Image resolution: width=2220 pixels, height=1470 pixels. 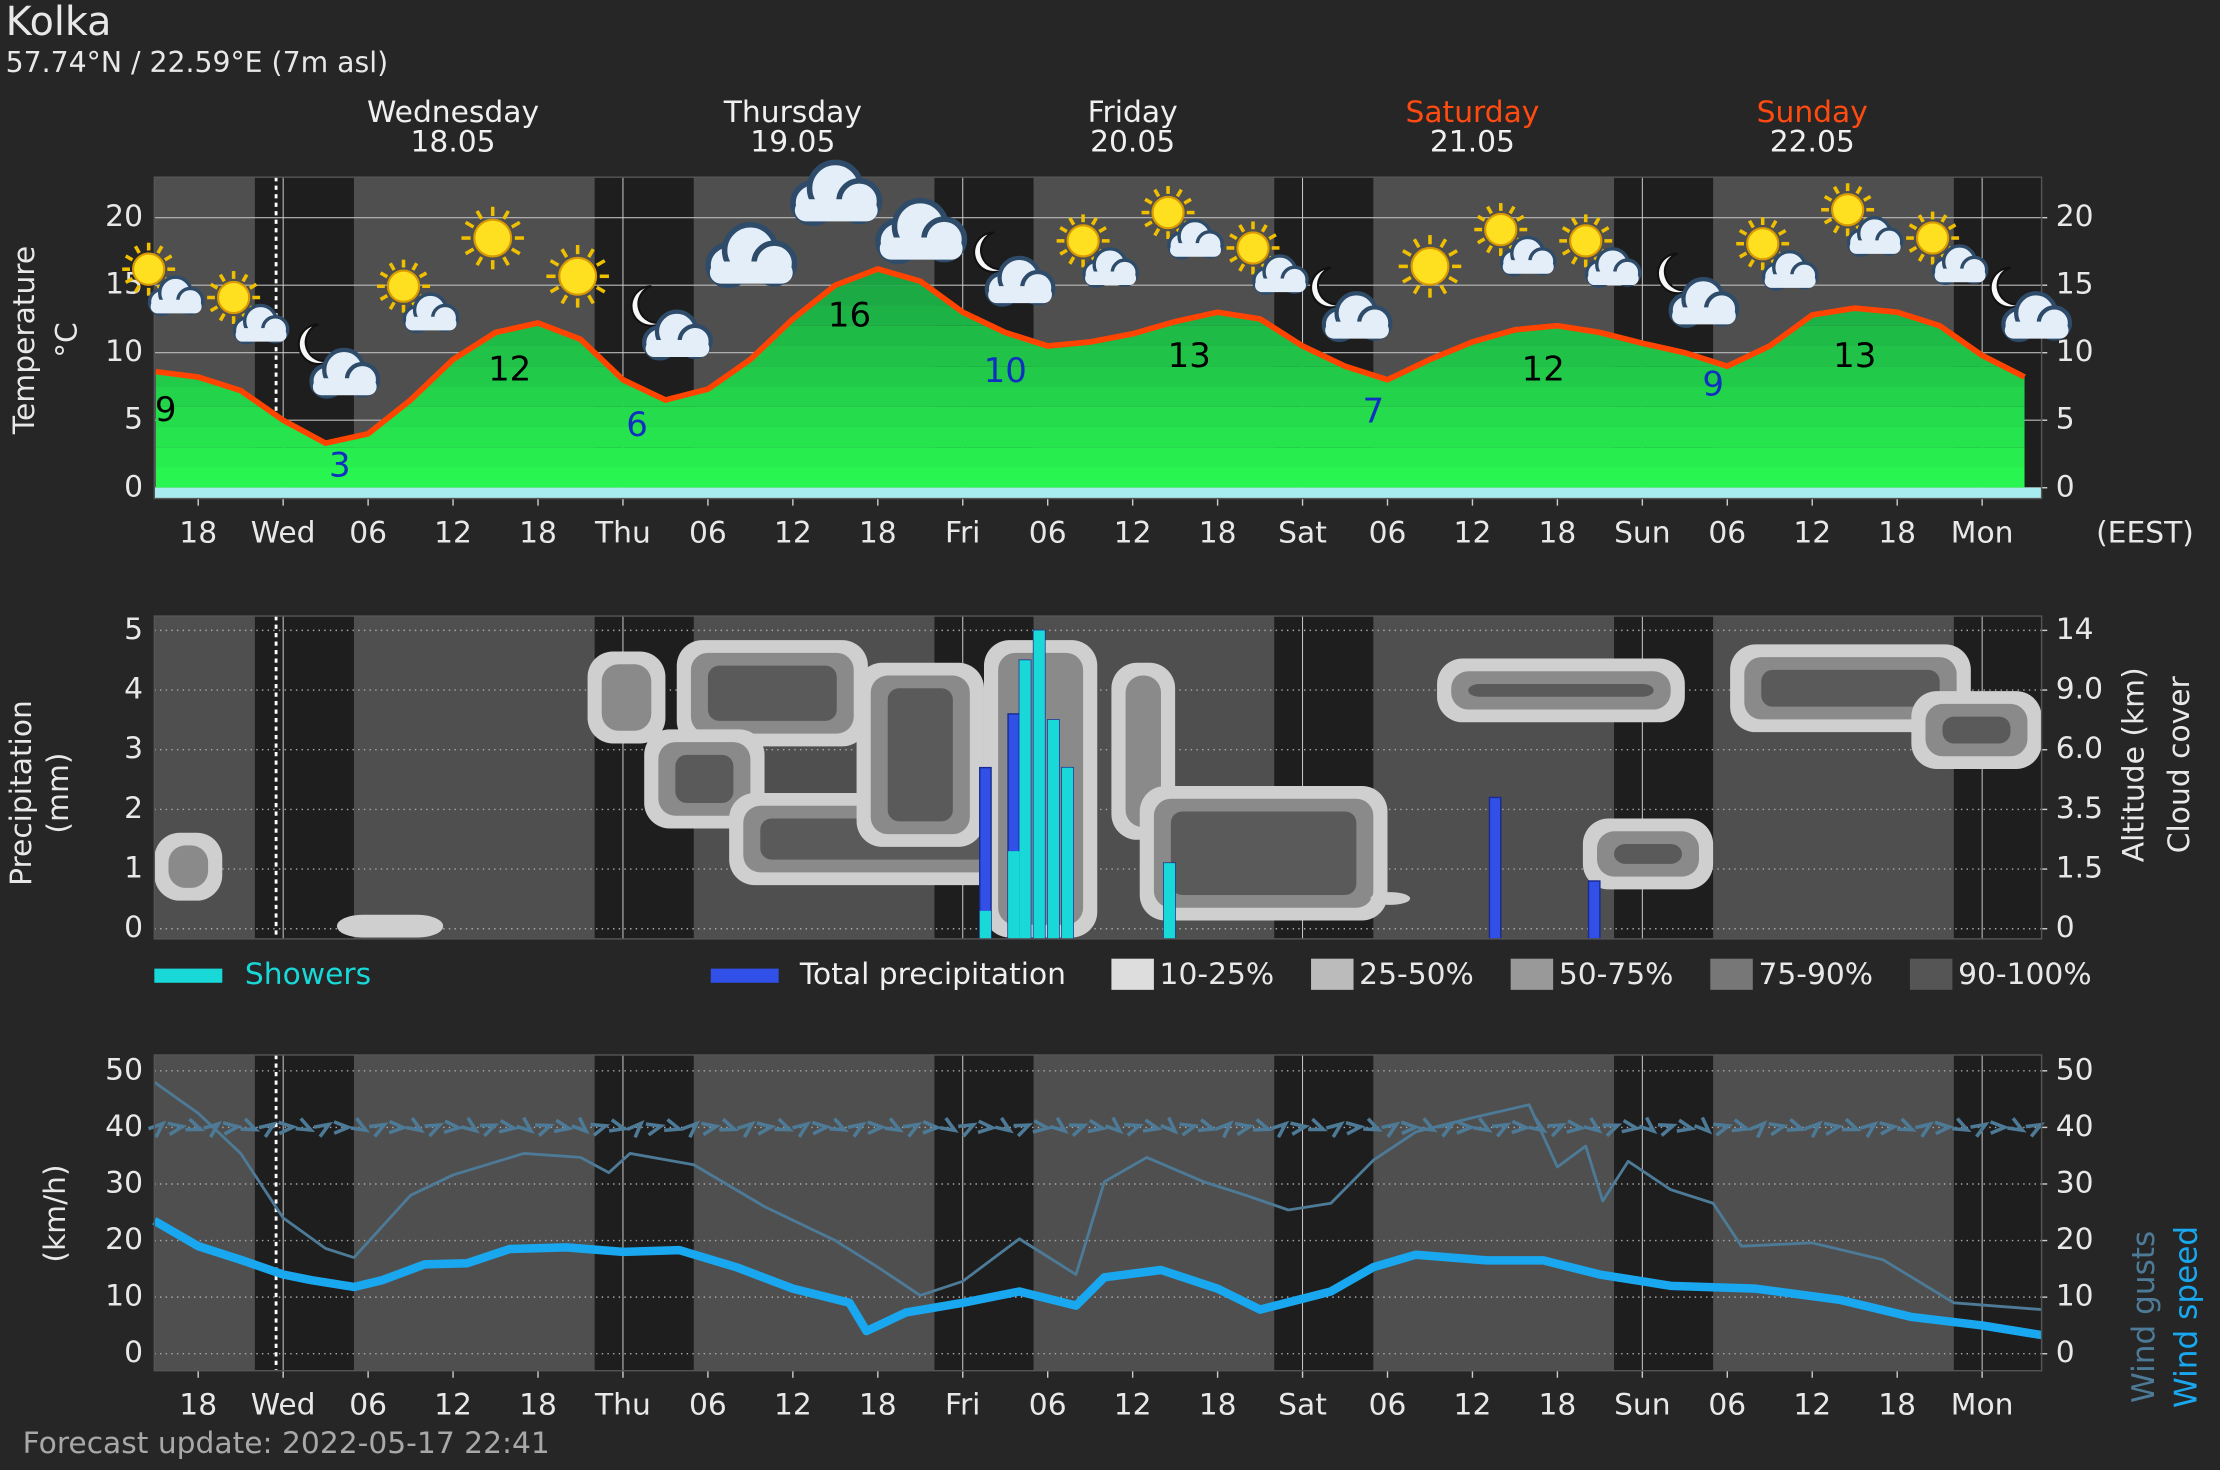 I want to click on y-tick-label: 10, so click(x=124, y=351).